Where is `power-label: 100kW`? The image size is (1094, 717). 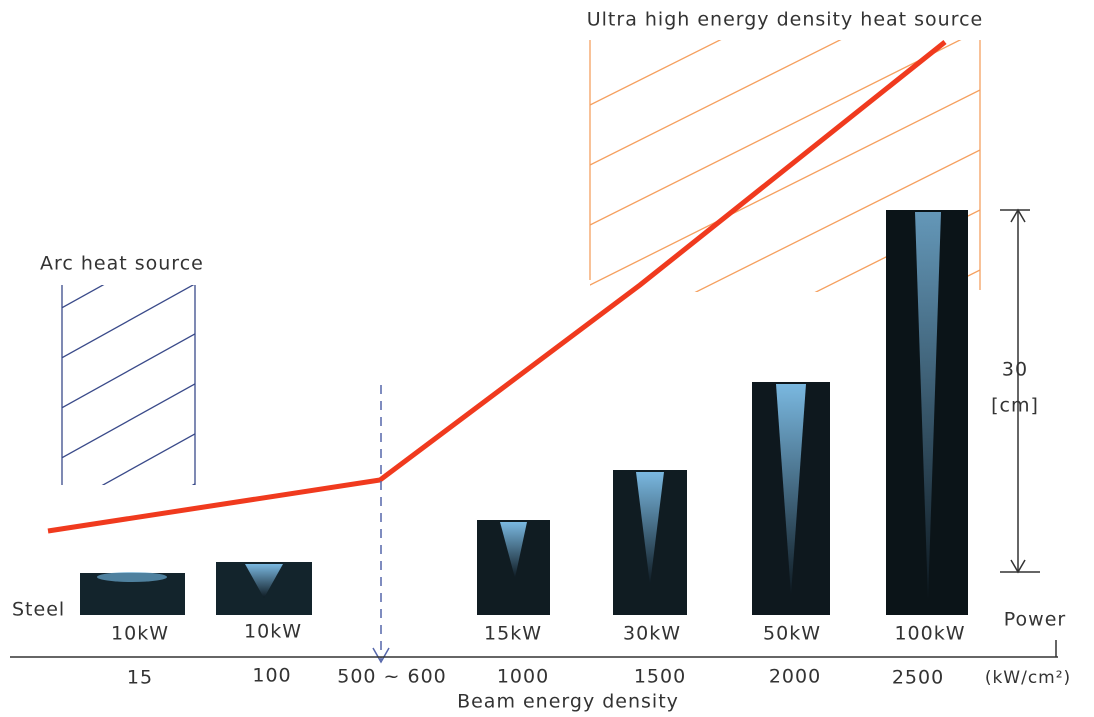
power-label: 100kW is located at coordinates (929, 634).